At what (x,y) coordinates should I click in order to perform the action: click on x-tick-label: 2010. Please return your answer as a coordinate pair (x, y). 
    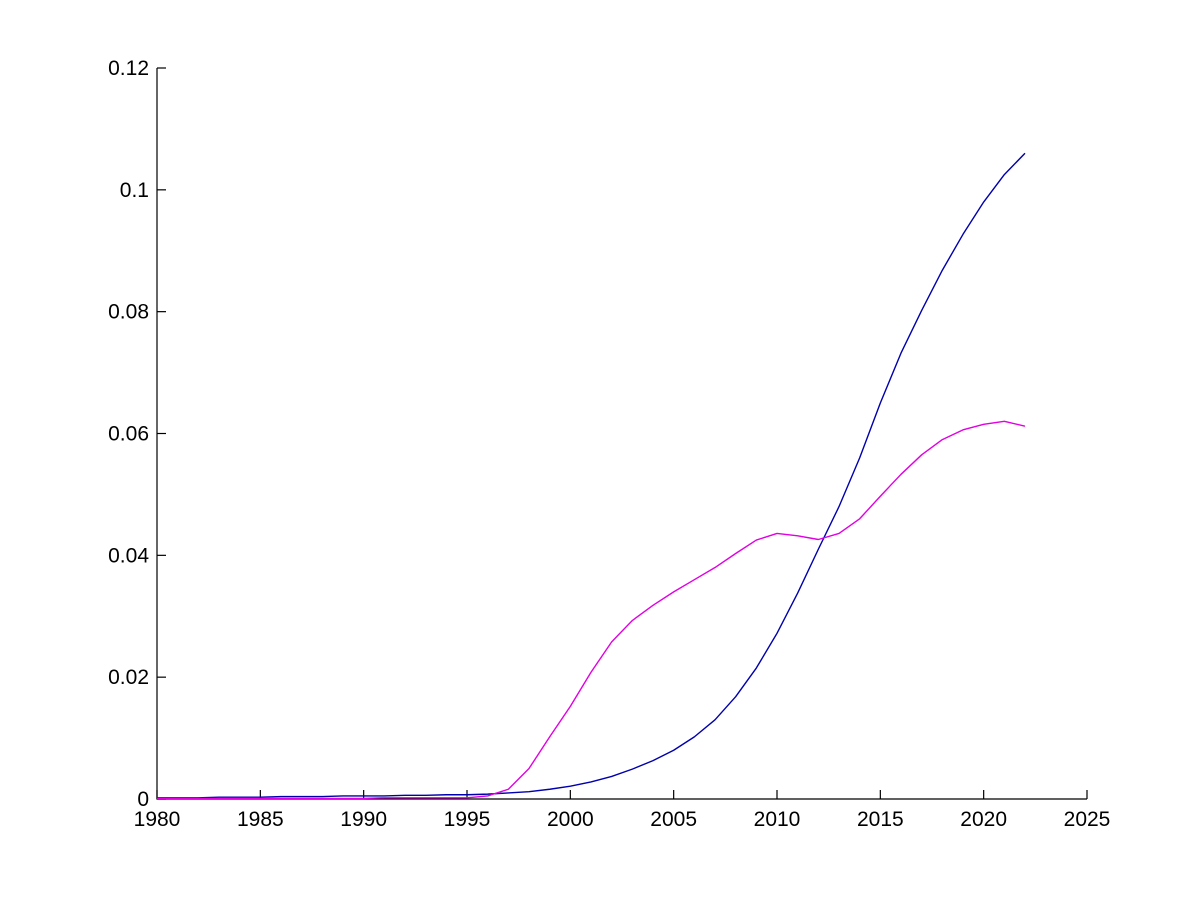
    Looking at the image, I should click on (777, 819).